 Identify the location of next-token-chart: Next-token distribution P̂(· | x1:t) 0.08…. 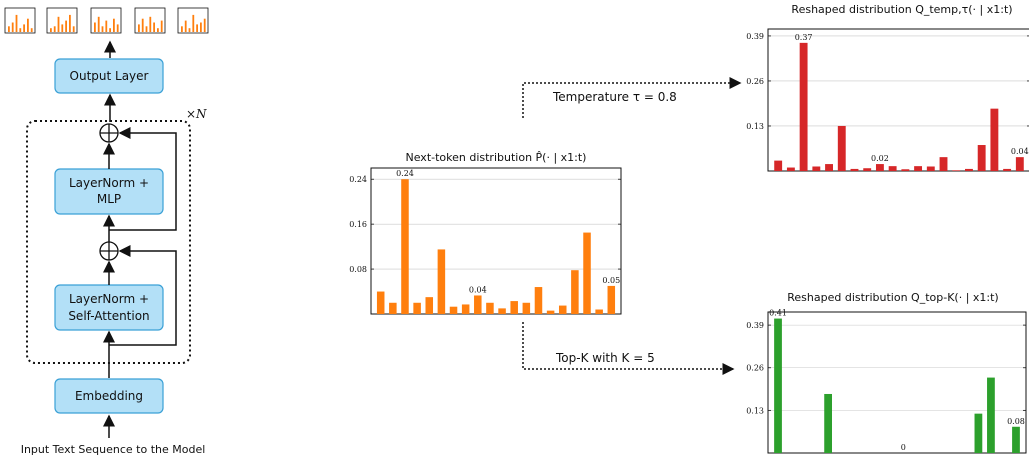
(485, 233).